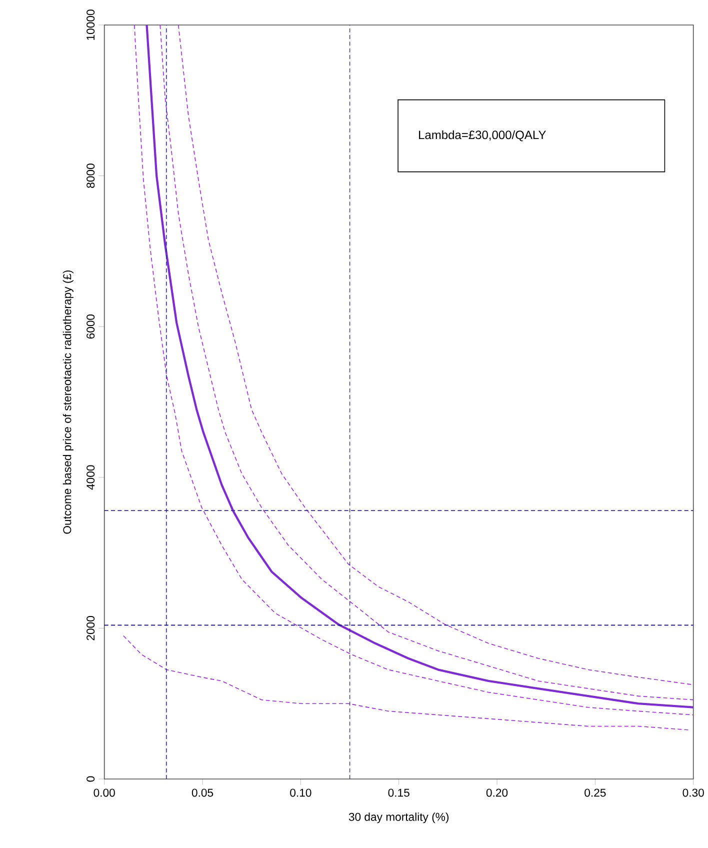 This screenshot has height=848, width=708. I want to click on y-tick-label: 4000, so click(90, 477).